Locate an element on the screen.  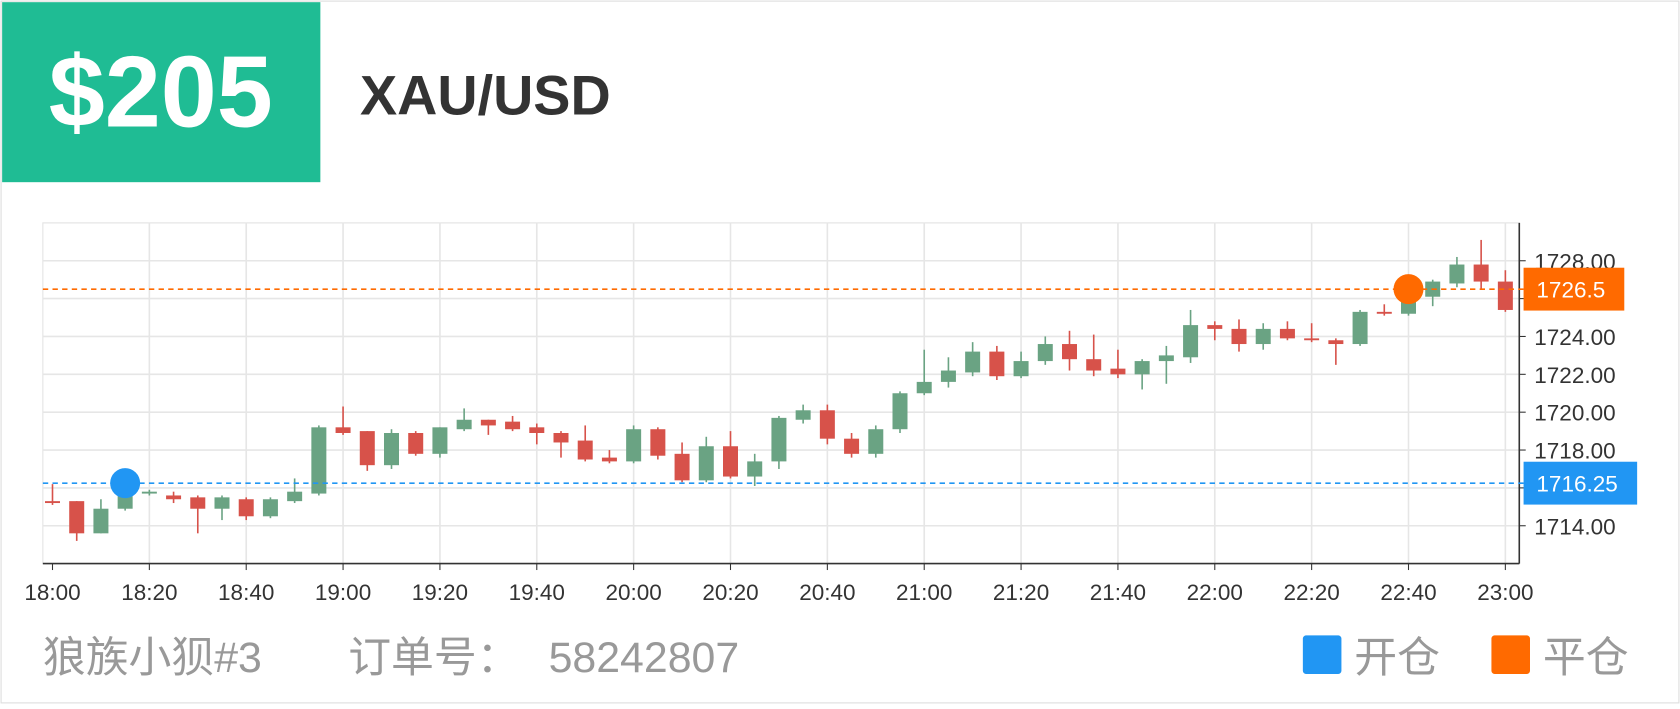
legend-label: 平仓 is located at coordinates (1586, 658).